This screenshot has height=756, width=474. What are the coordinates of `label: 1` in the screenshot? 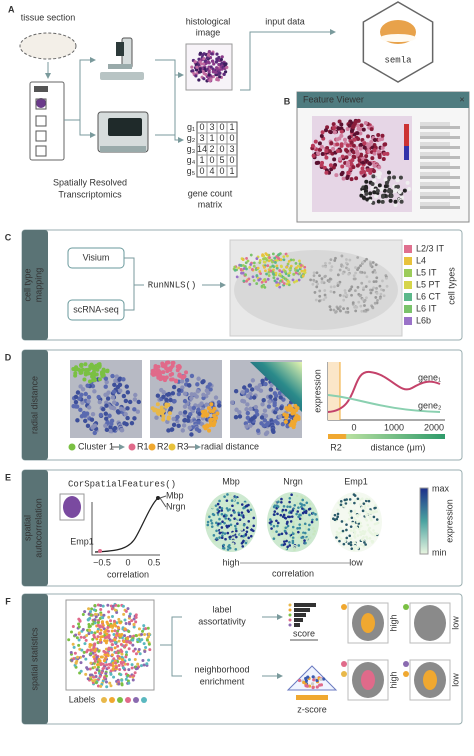 It's located at (231, 127).